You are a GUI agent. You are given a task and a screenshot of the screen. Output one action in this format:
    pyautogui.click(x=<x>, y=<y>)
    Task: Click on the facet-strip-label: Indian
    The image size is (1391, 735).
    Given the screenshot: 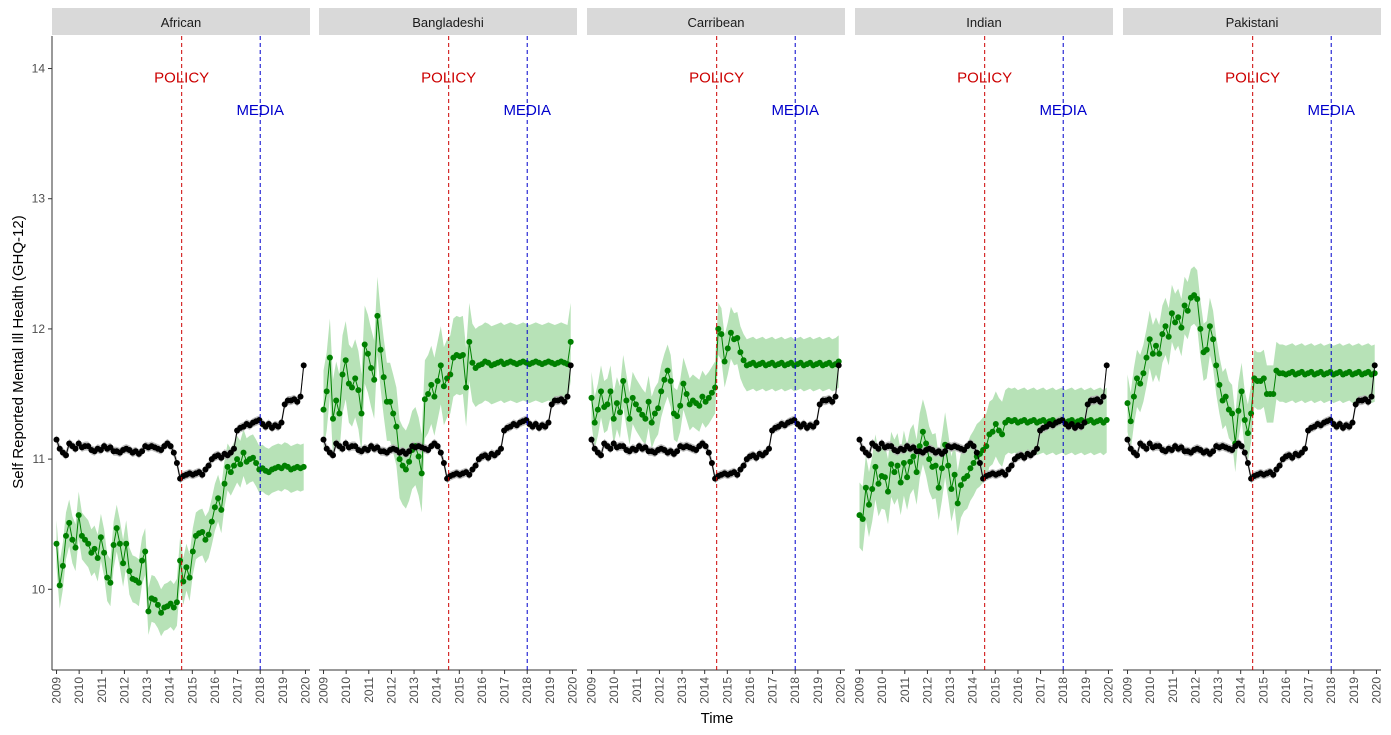 What is the action you would take?
    pyautogui.click(x=983, y=22)
    